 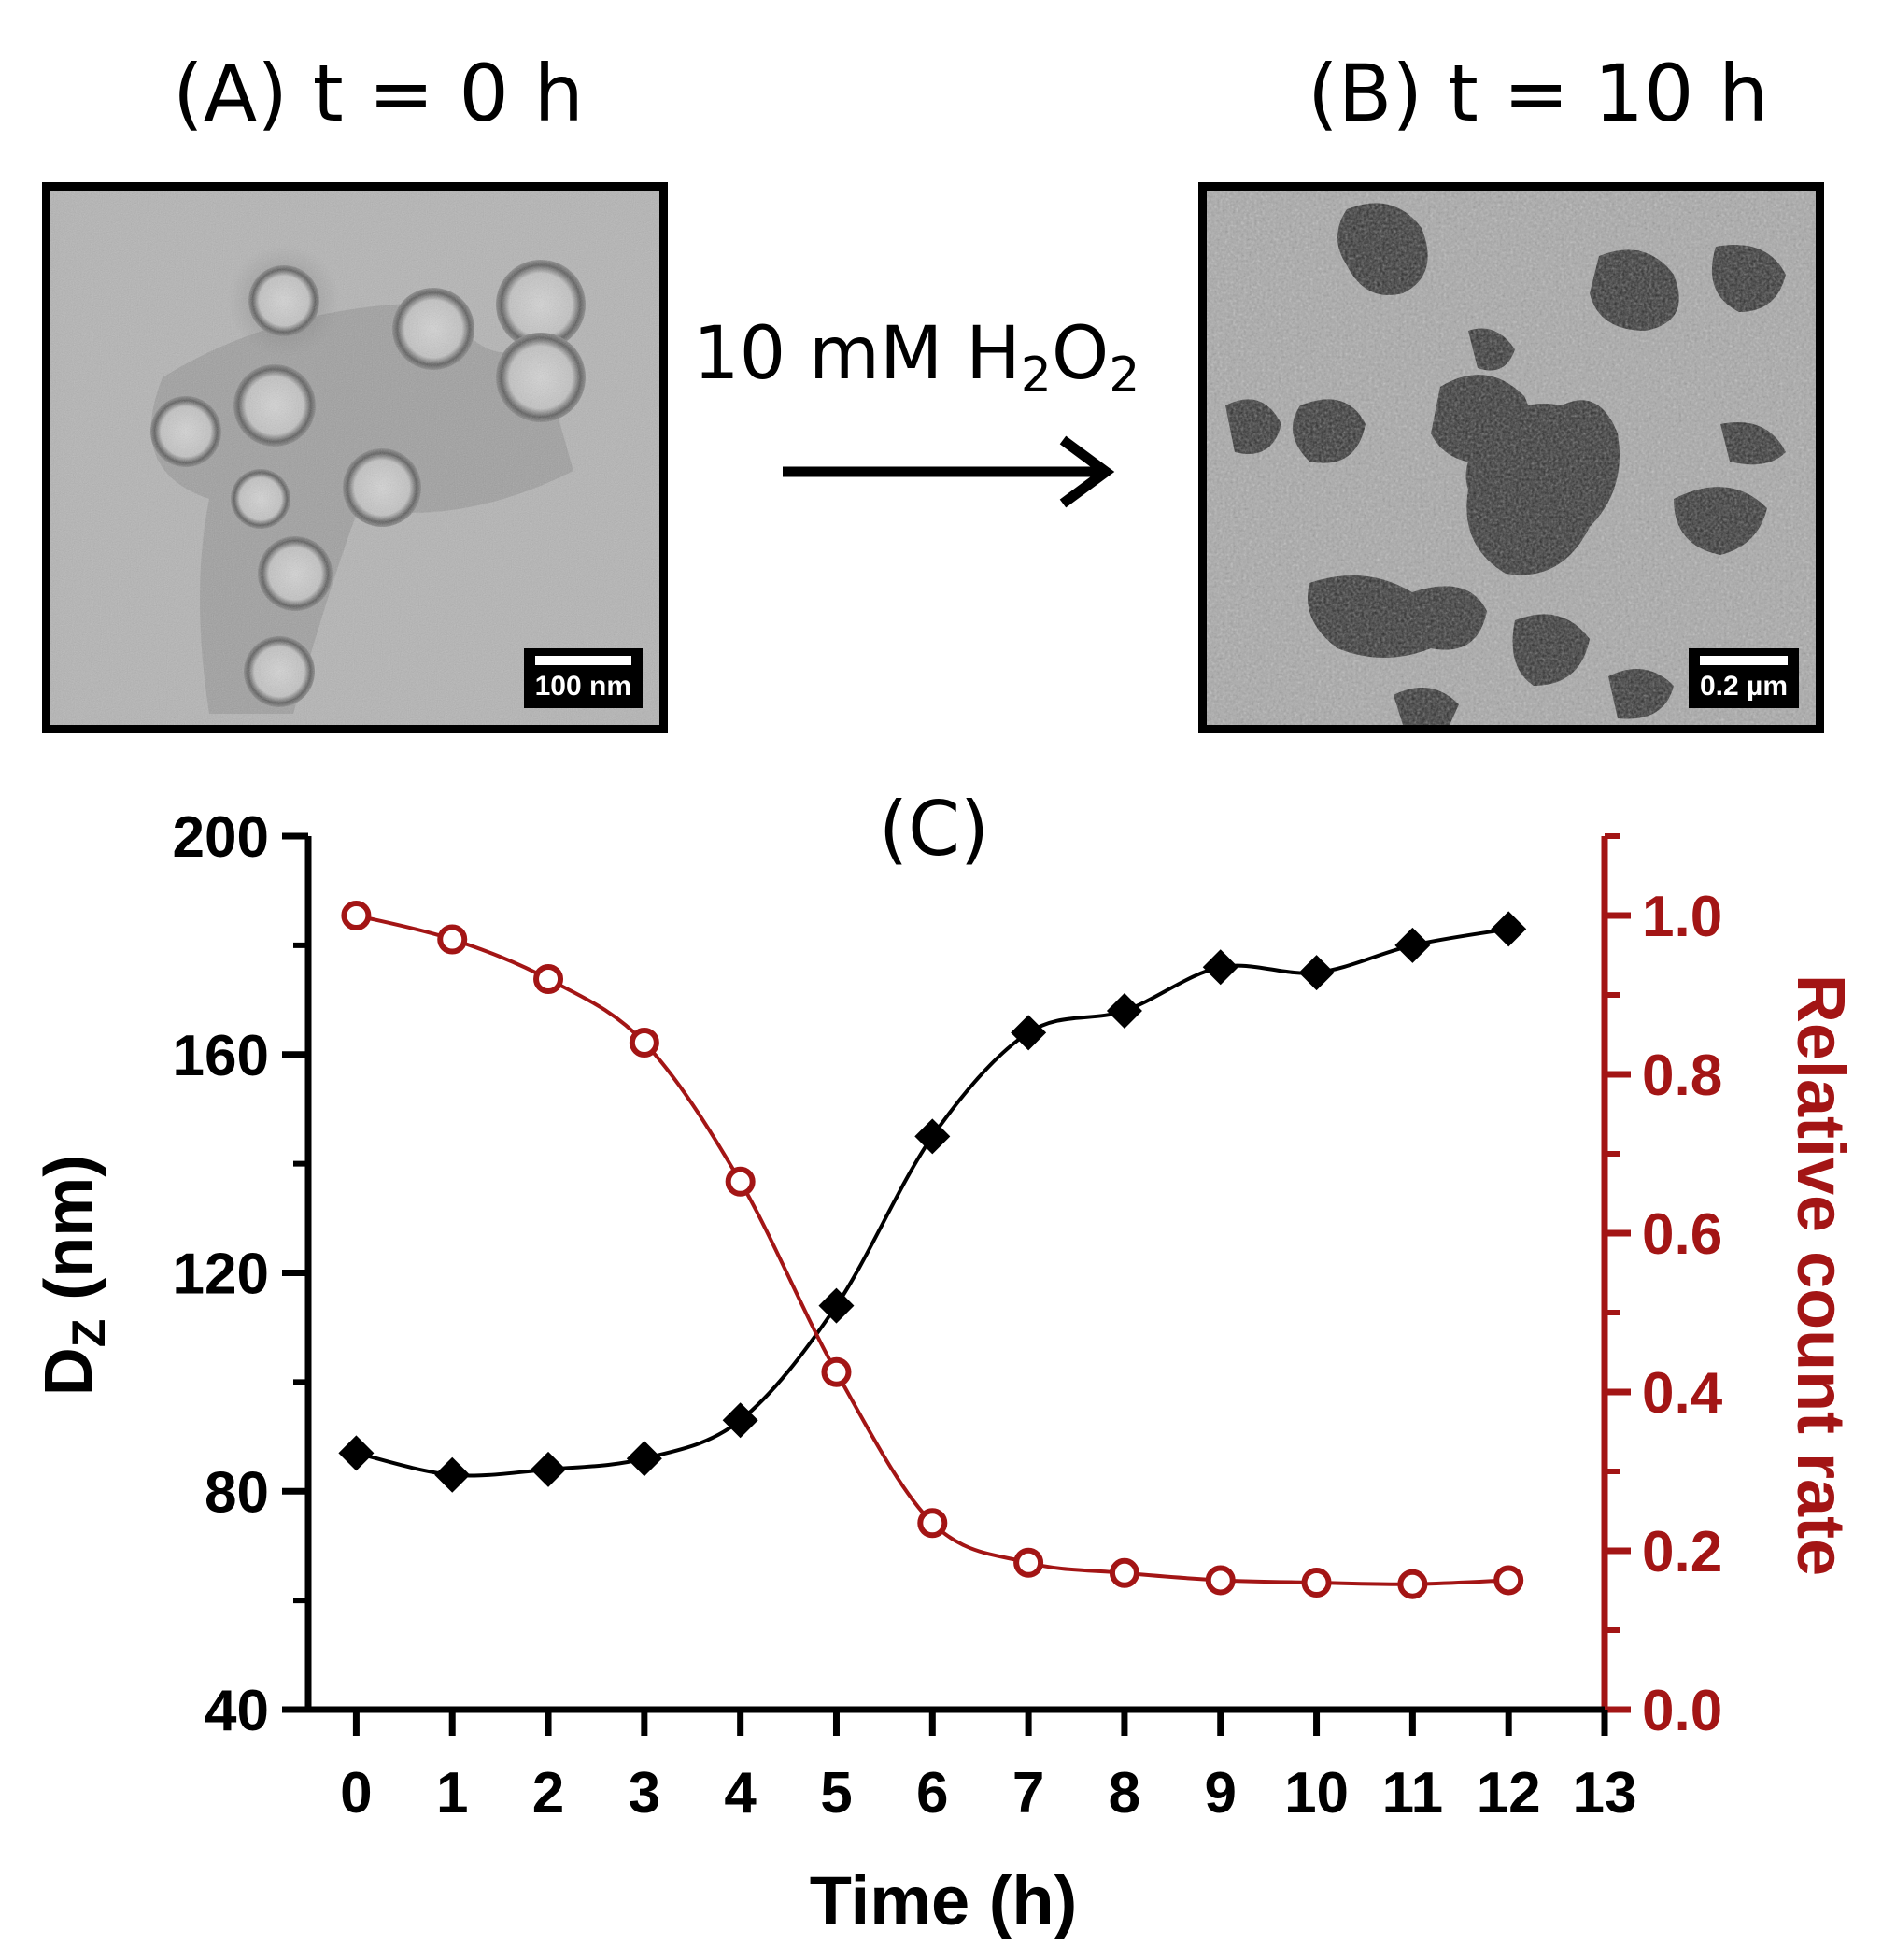 I want to click on y-axis-label: DZ (nm), so click(x=73, y=1276).